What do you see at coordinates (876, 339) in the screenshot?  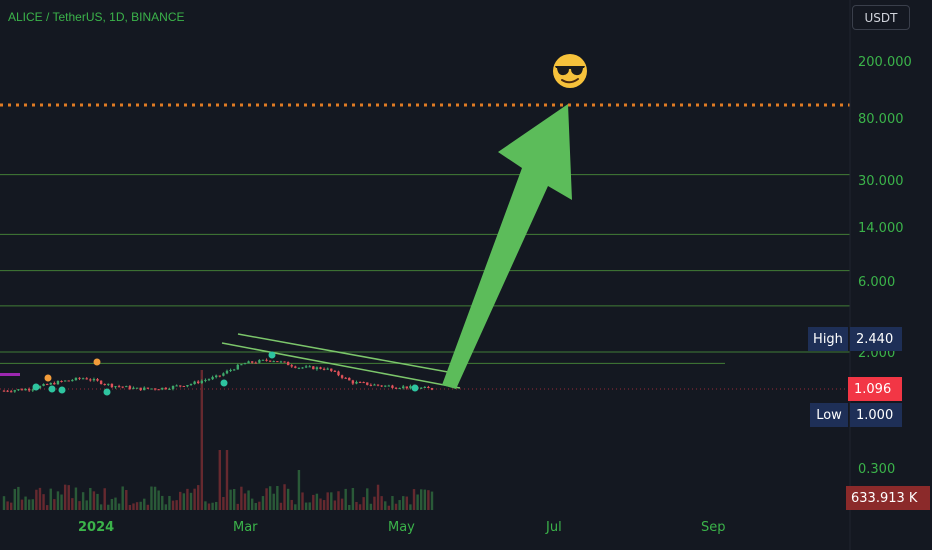 I see `high-value-tag: 2.440` at bounding box center [876, 339].